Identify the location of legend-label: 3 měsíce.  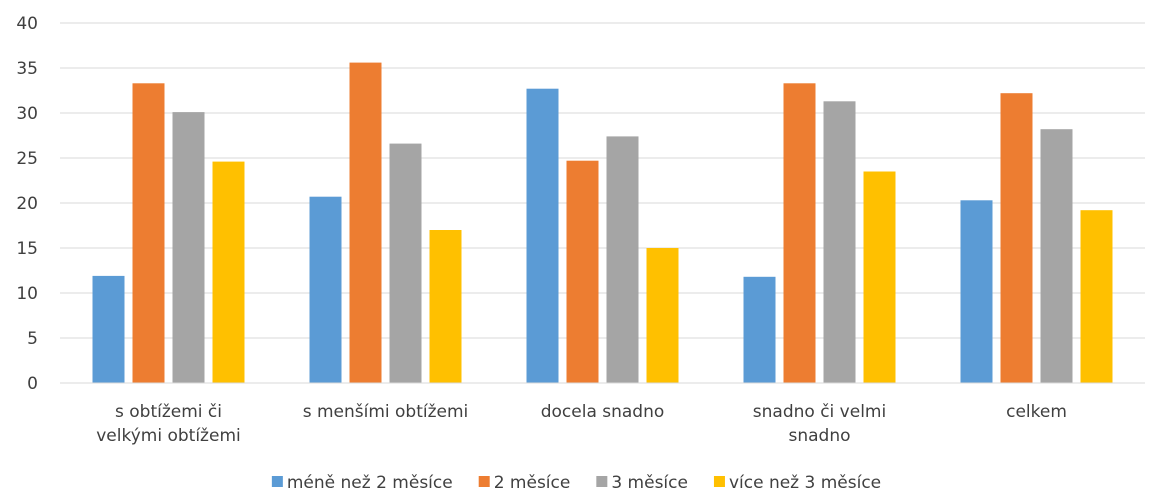
(649, 483).